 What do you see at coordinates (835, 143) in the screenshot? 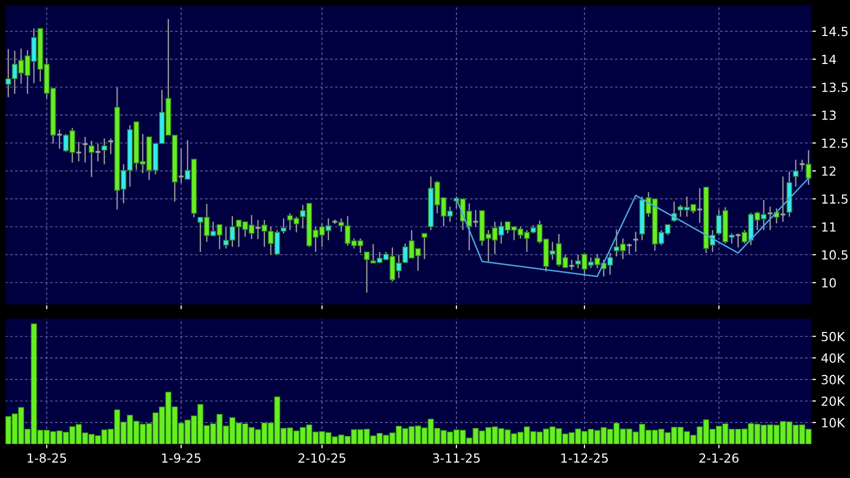
I see `y-tick-label: 12.5` at bounding box center [835, 143].